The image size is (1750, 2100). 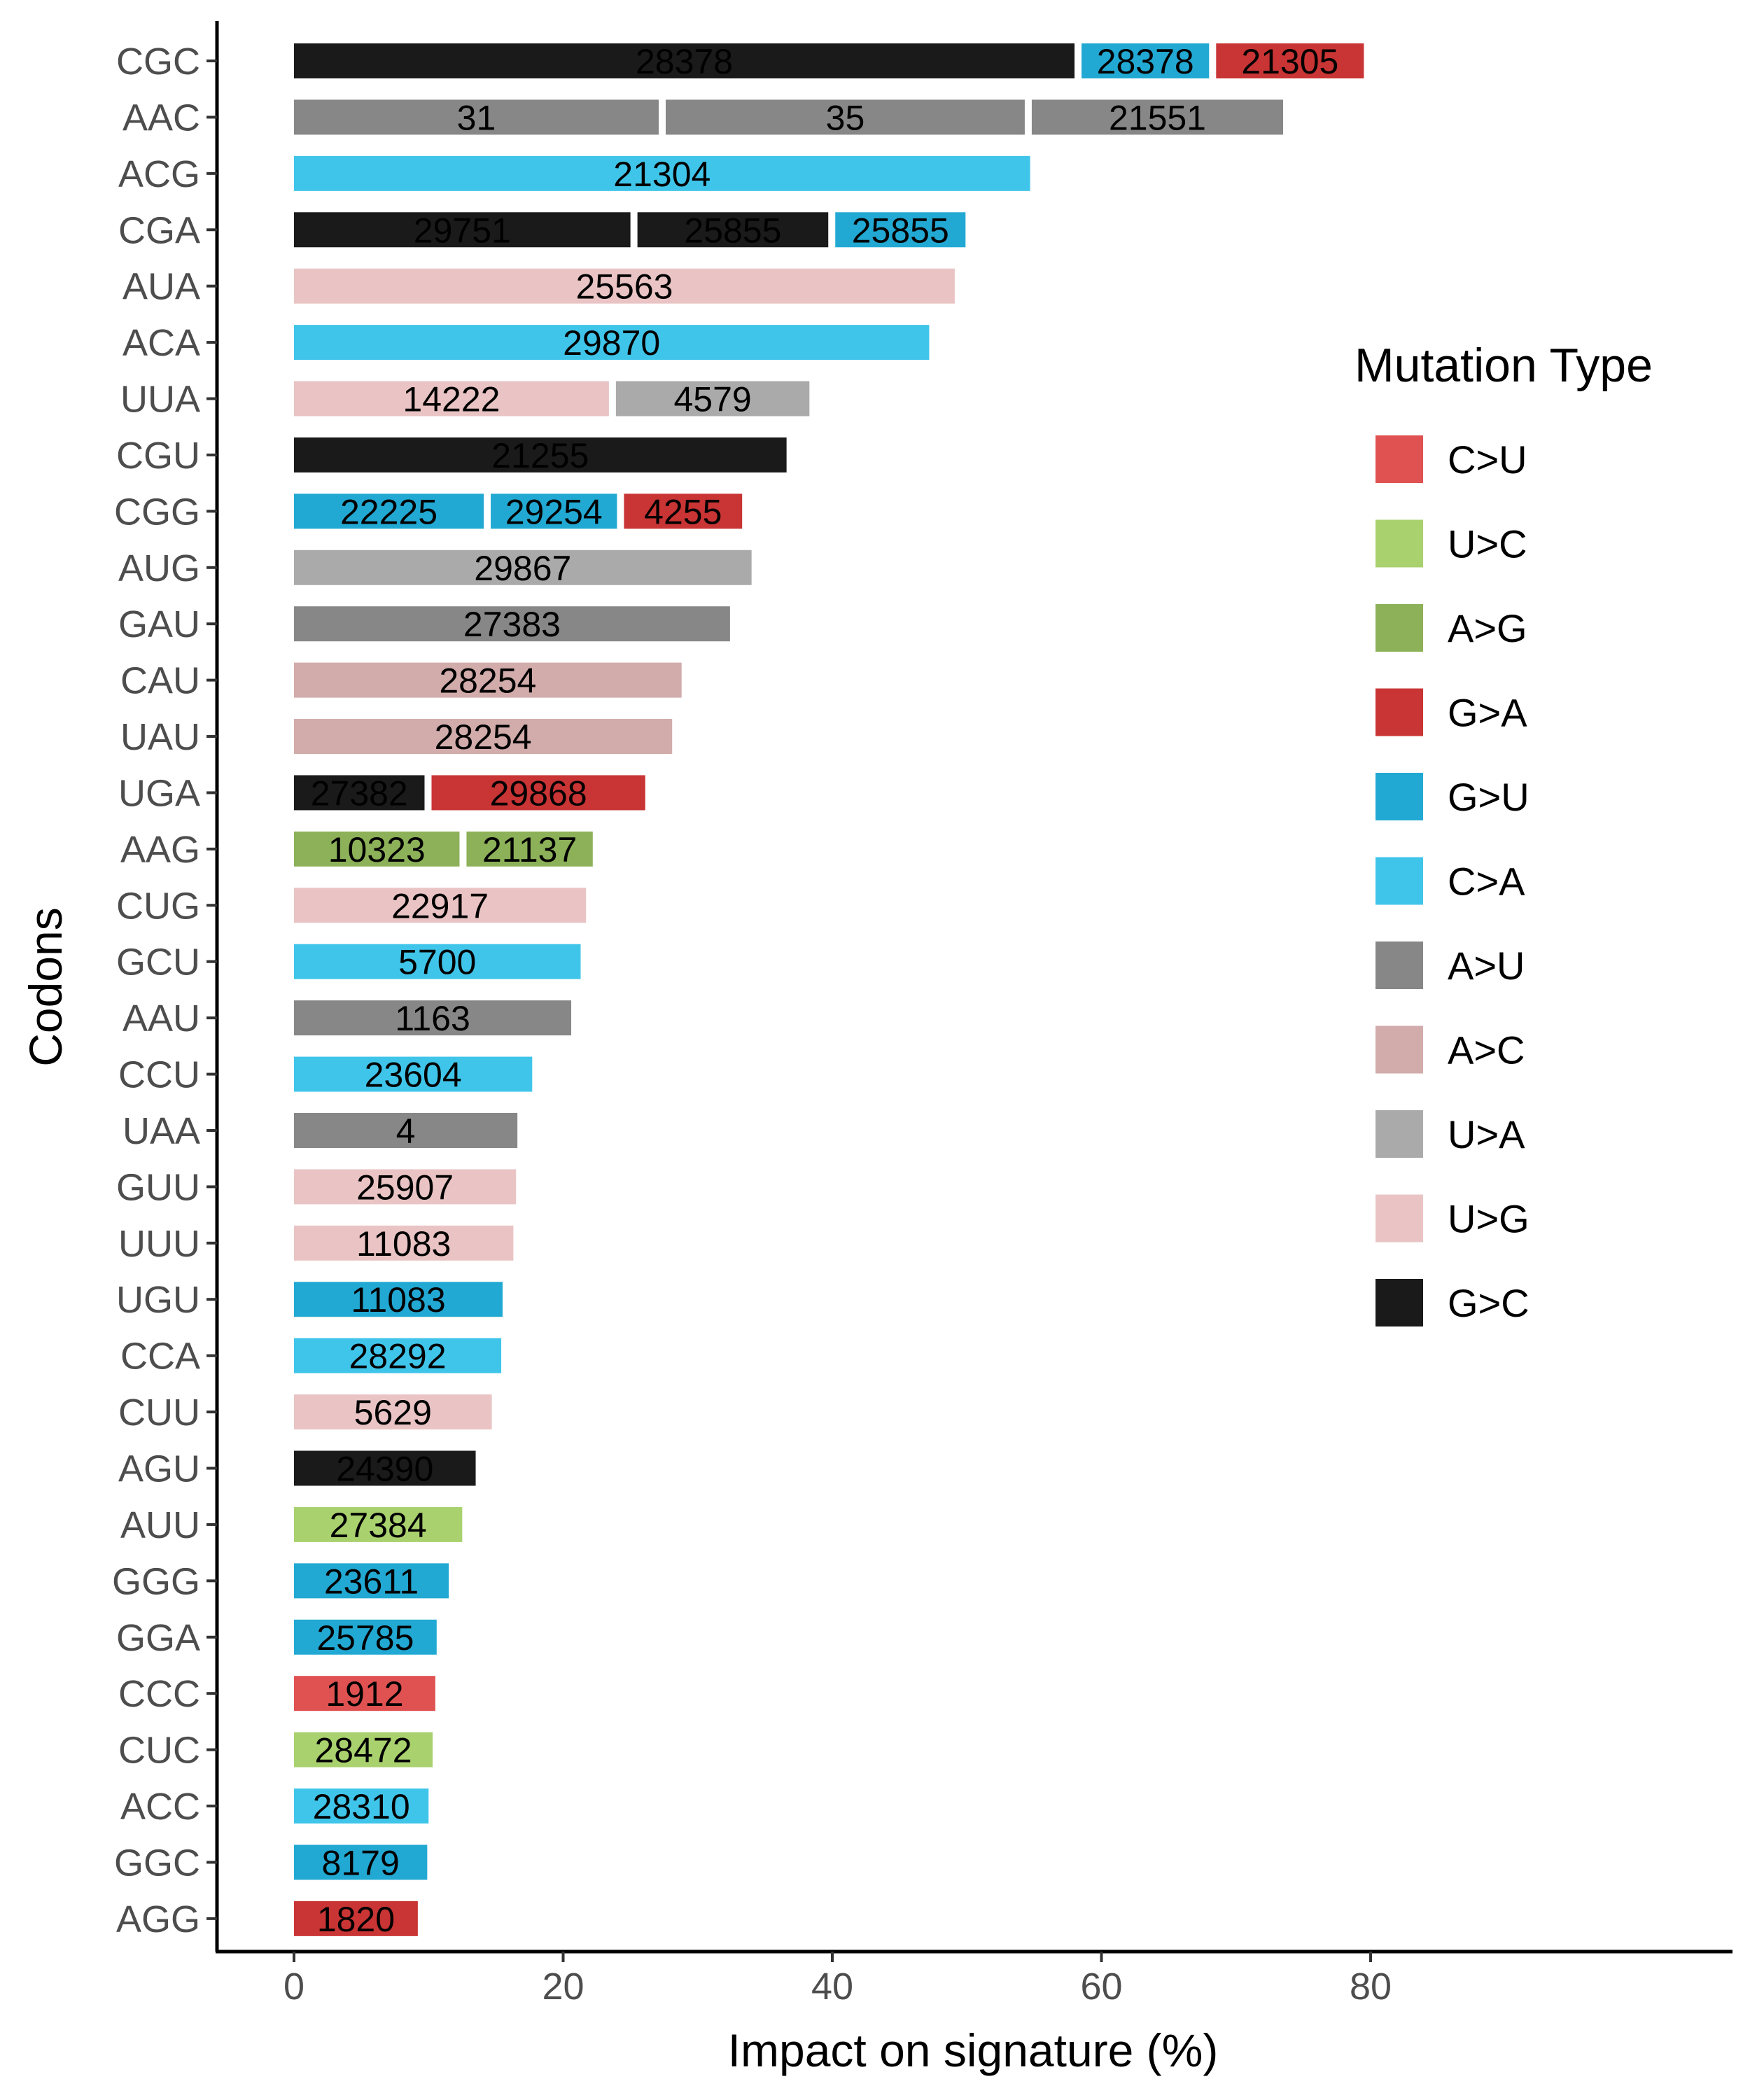 What do you see at coordinates (1487, 460) in the screenshot?
I see `legend-label: C>U` at bounding box center [1487, 460].